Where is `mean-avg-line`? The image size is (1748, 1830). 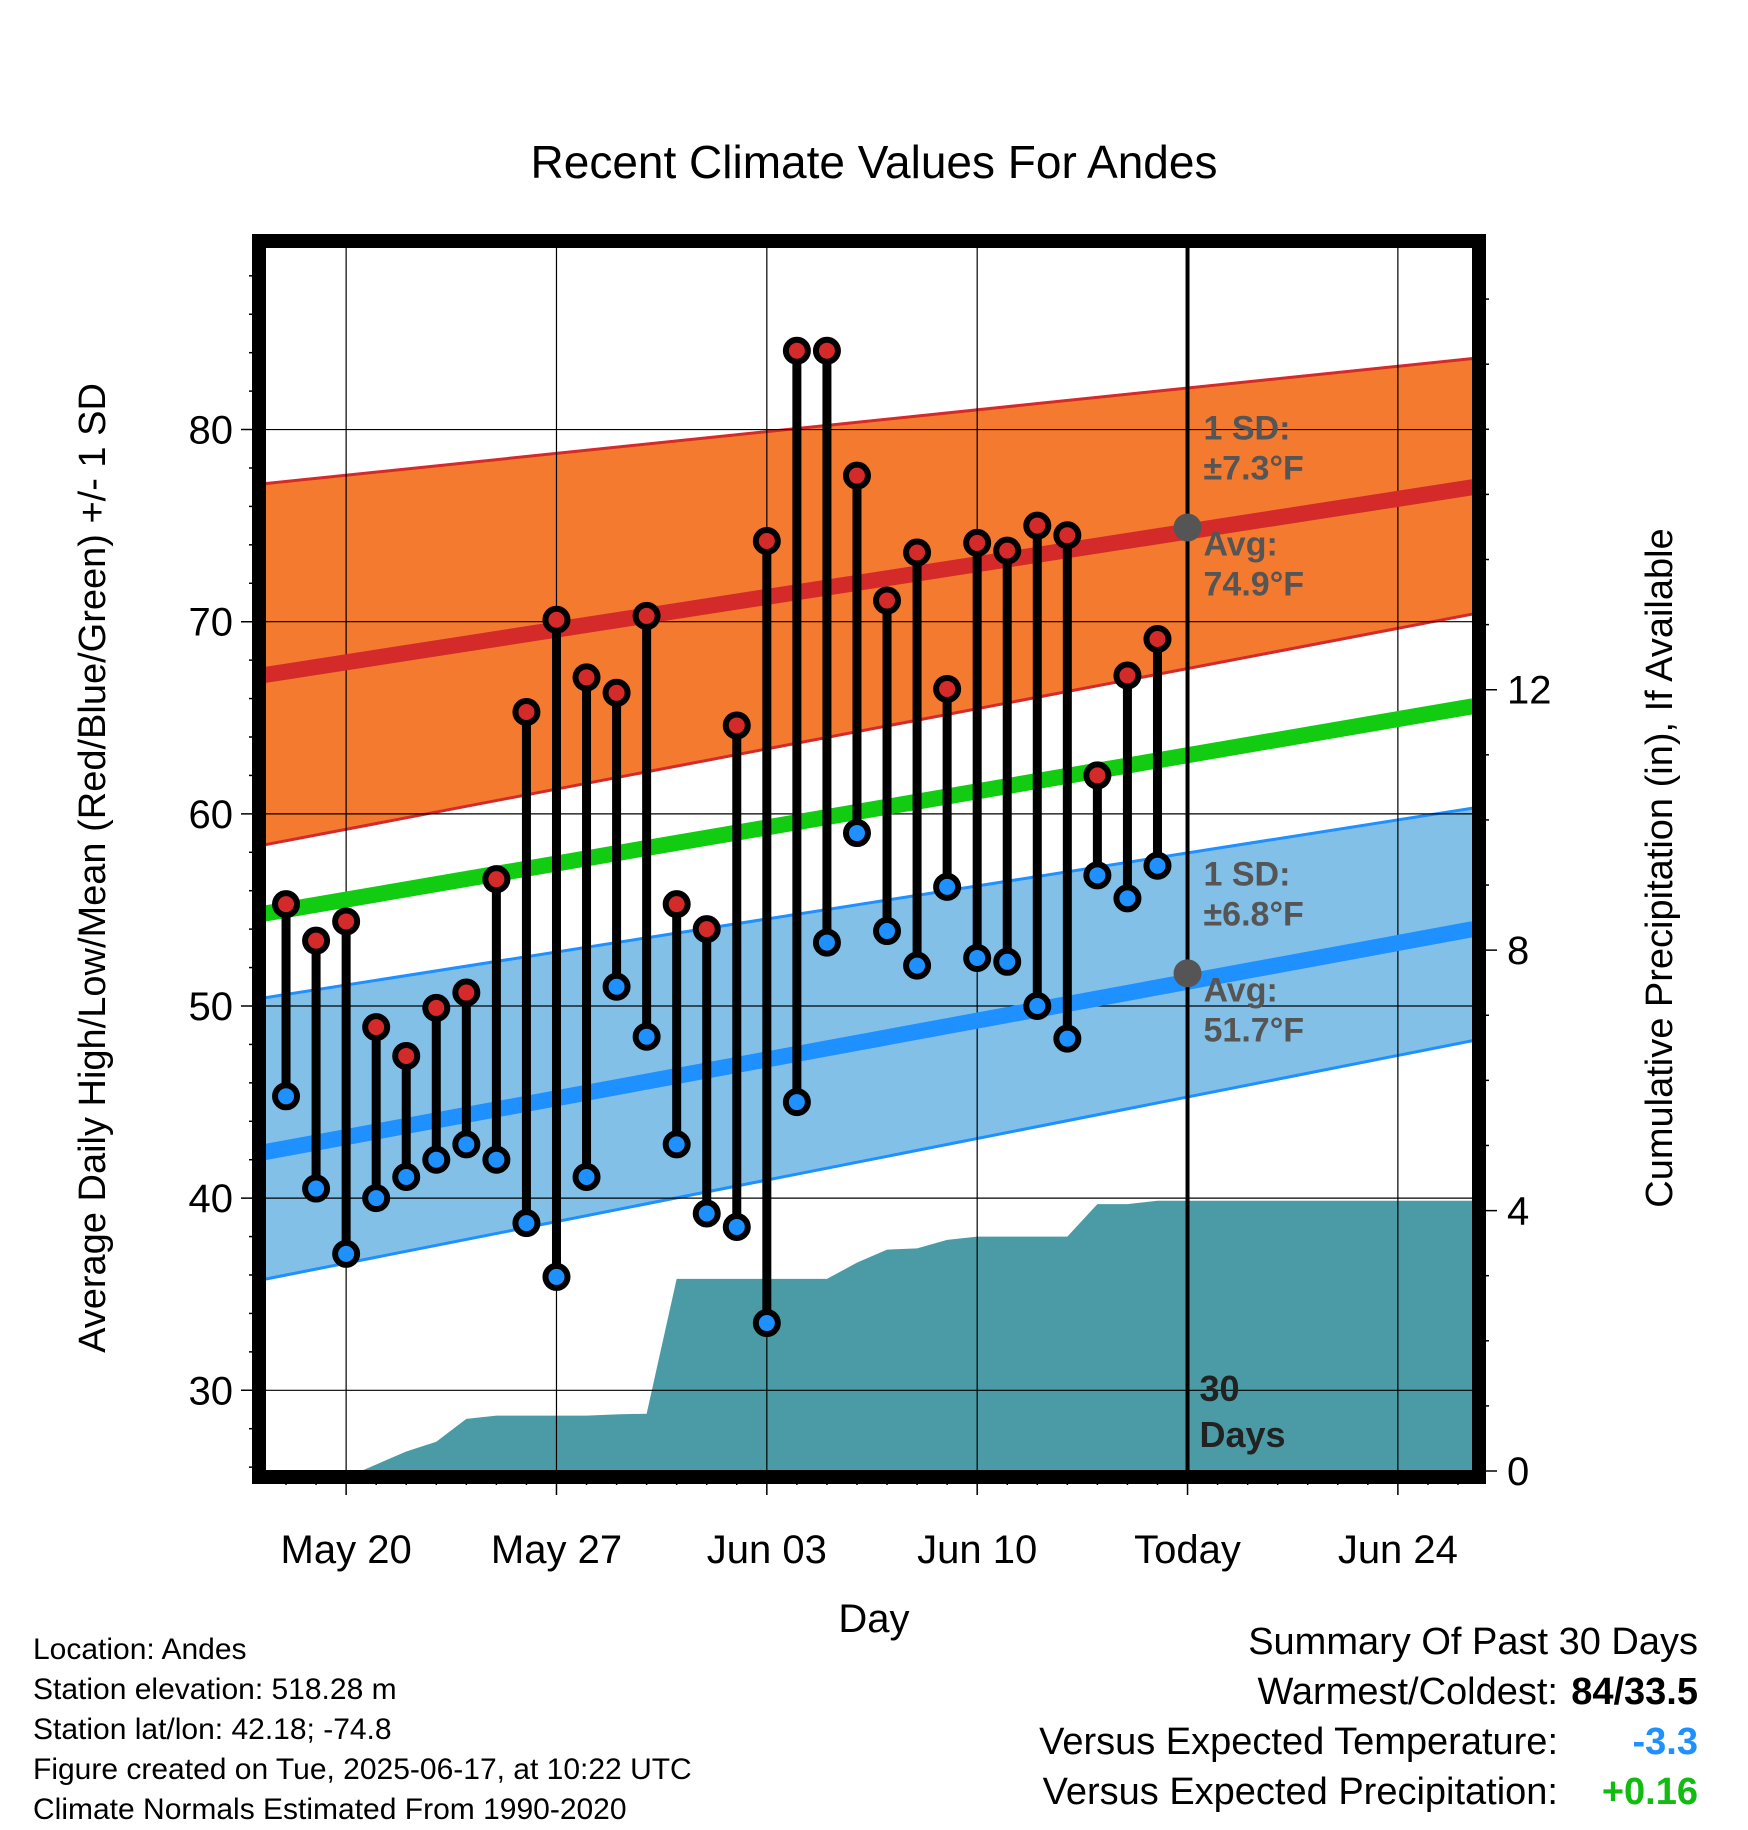
mean-avg-line is located at coordinates (869, 810).